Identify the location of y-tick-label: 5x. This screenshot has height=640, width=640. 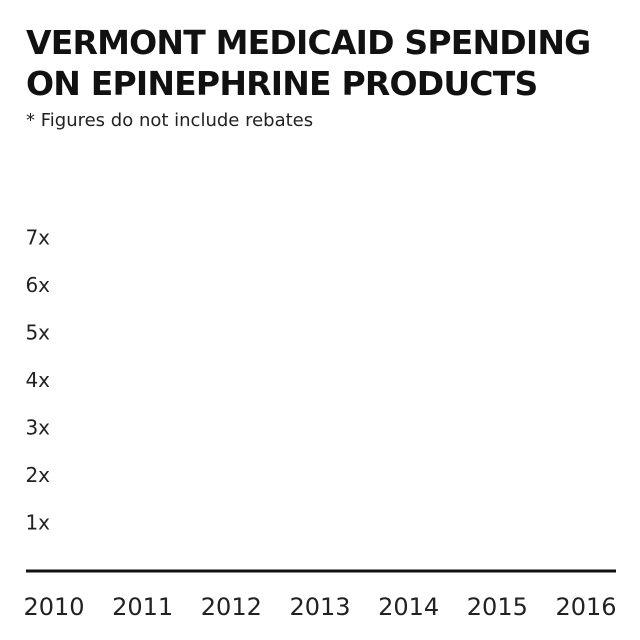
(37, 333).